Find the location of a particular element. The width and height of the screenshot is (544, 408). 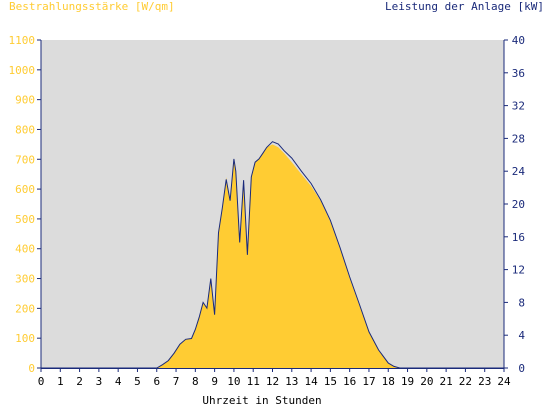

y-left-tick-label: 300 is located at coordinates (25, 279).